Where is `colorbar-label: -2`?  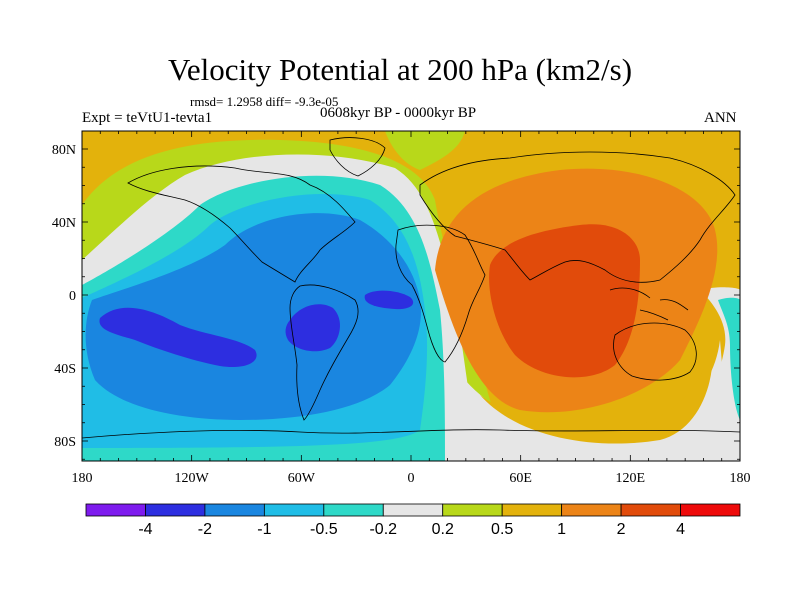
colorbar-label: -2 is located at coordinates (205, 529).